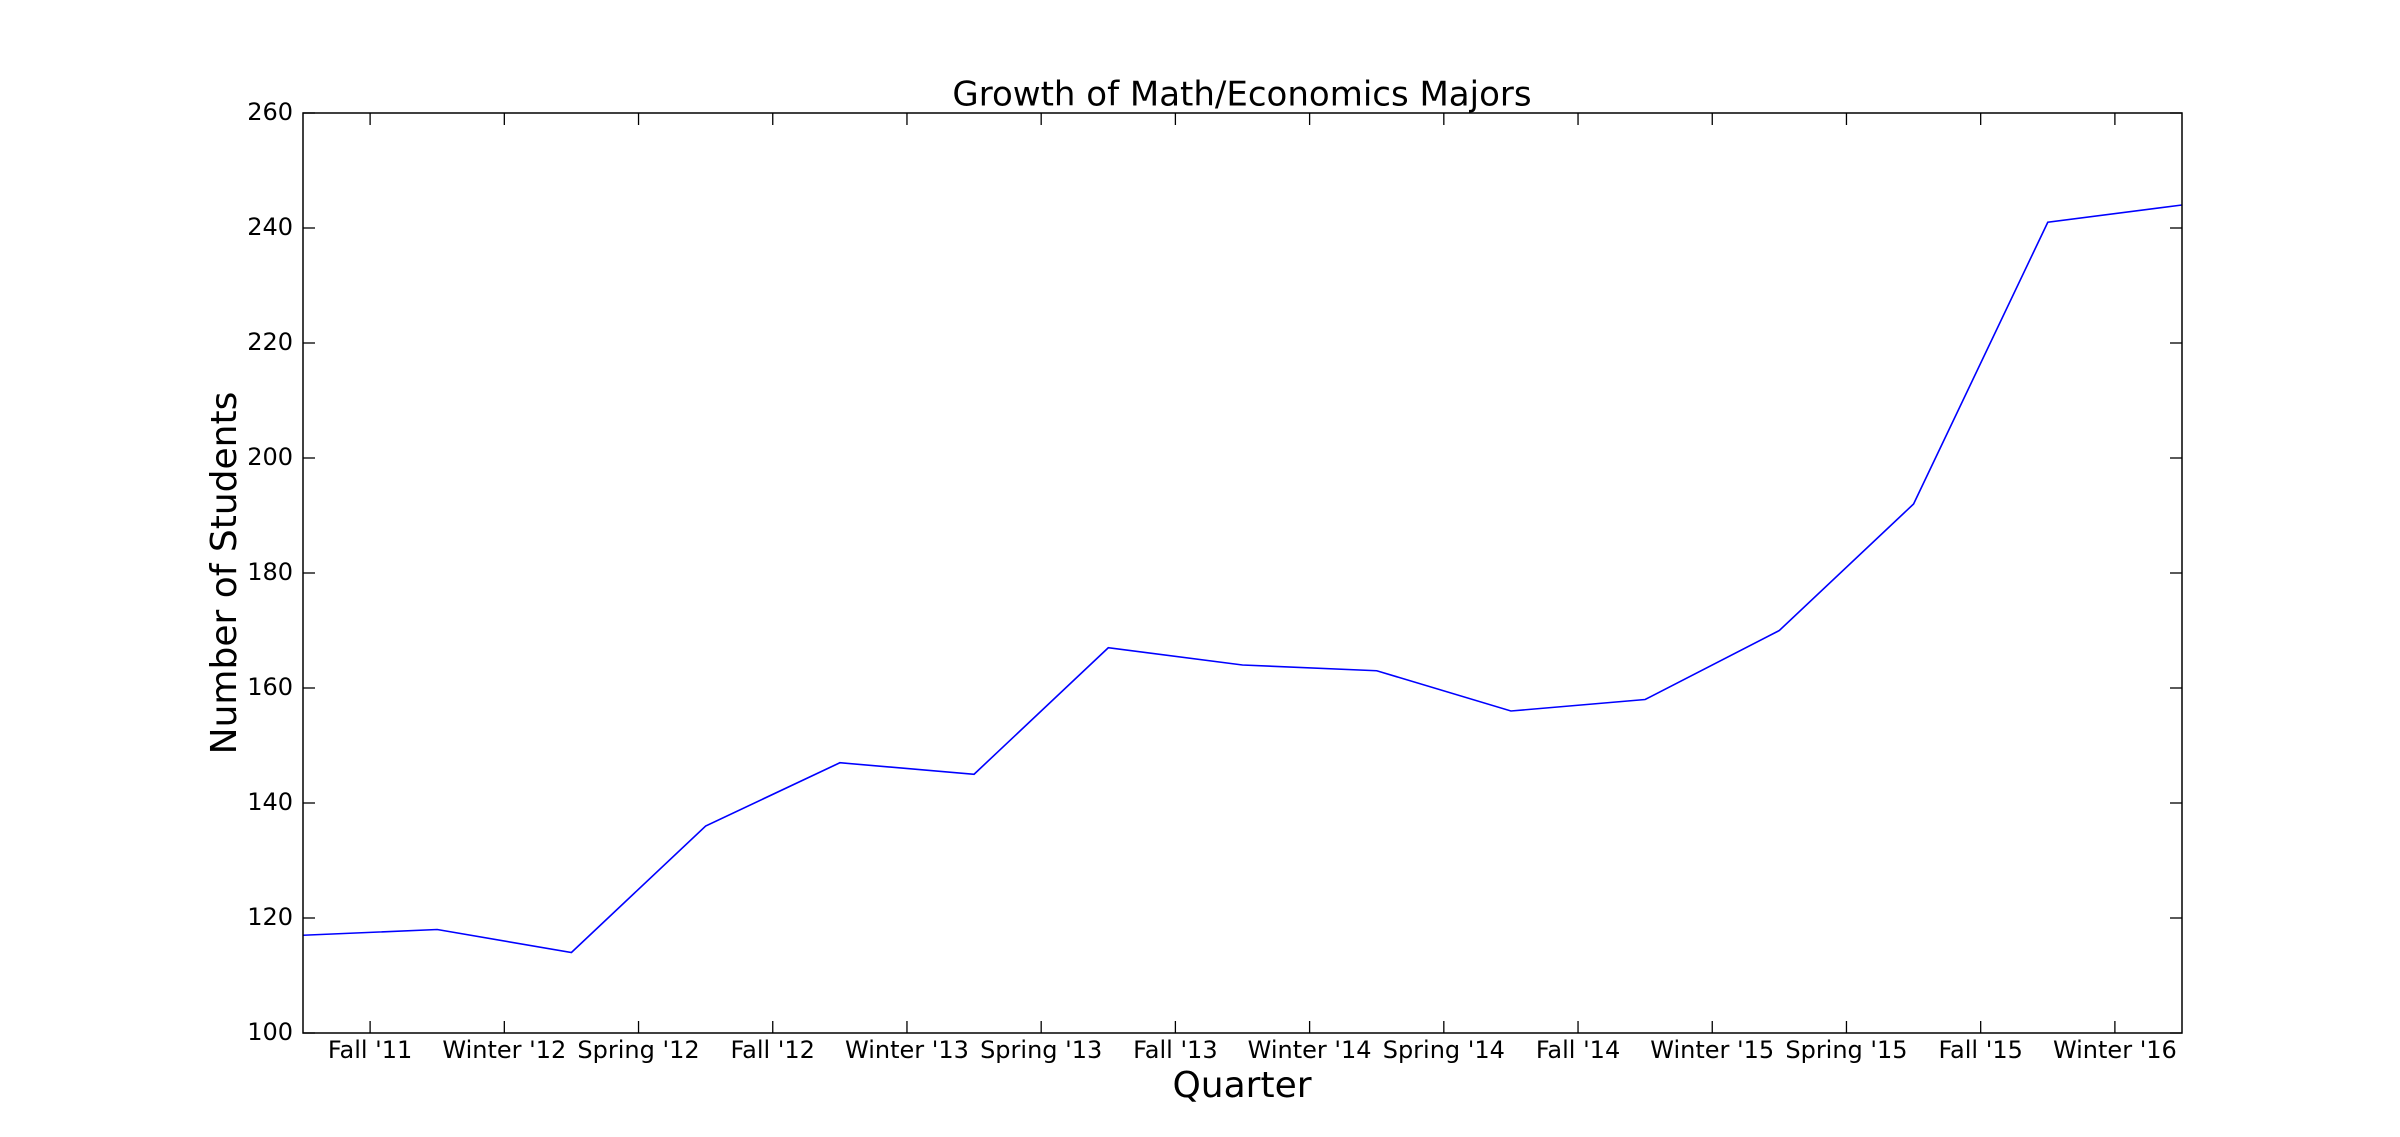 Image resolution: width=2400 pixels, height=1137 pixels. I want to click on y-tick-label: 100, so click(270, 1032).